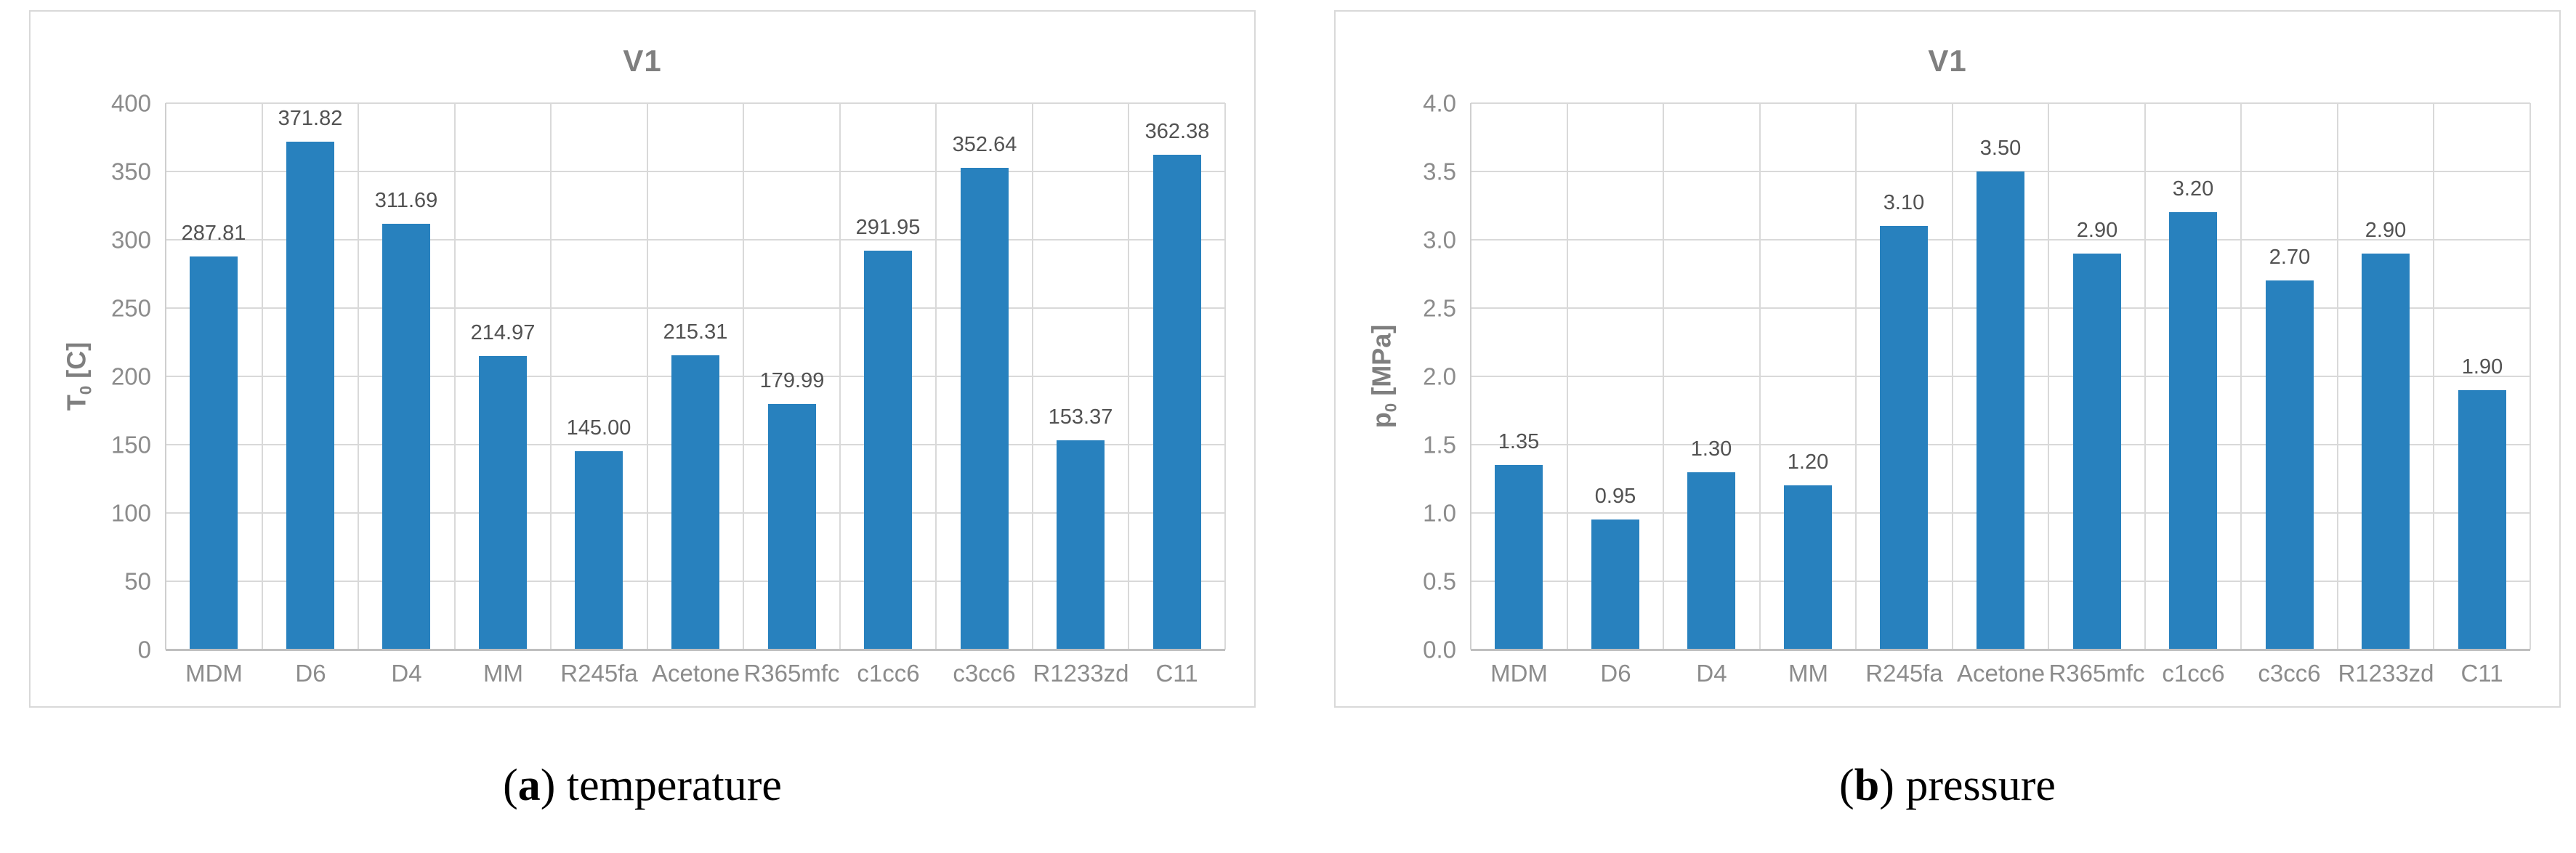 The width and height of the screenshot is (2576, 853). I want to click on y-axis-tick-label: 3.5, so click(1440, 171).